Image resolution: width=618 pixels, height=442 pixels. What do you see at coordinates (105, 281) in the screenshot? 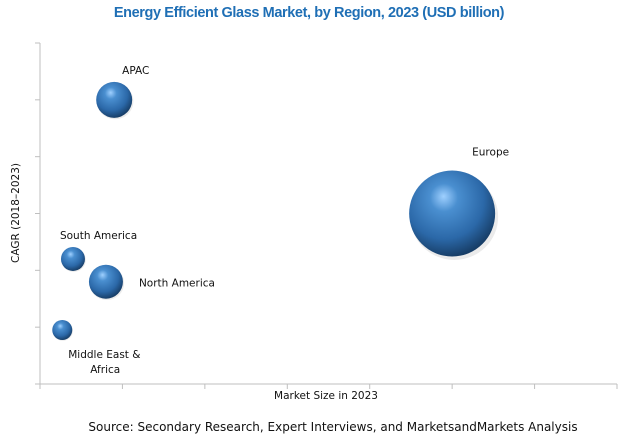
I see `bubble-north-america` at bounding box center [105, 281].